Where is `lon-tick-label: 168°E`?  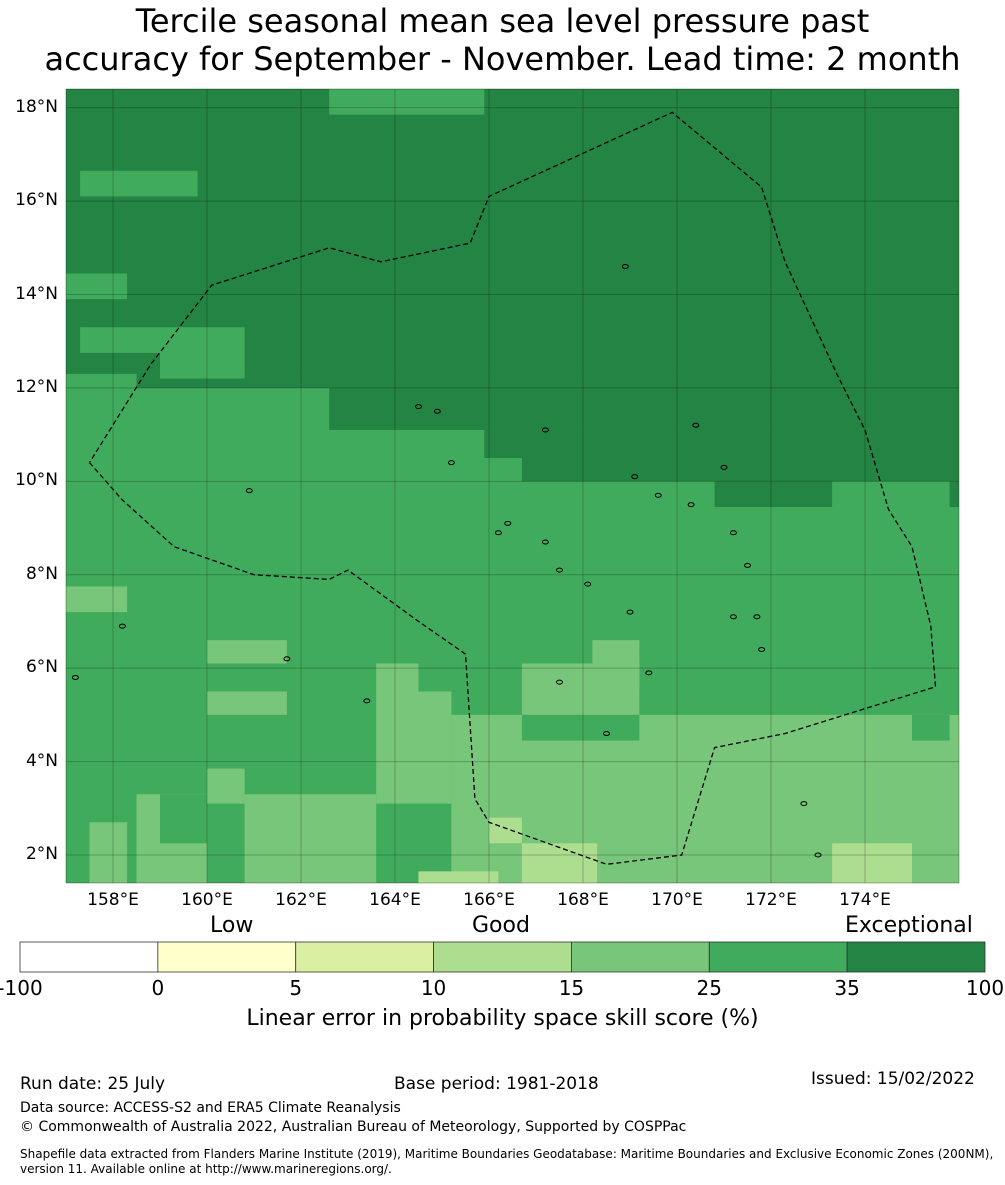 lon-tick-label: 168°E is located at coordinates (583, 900).